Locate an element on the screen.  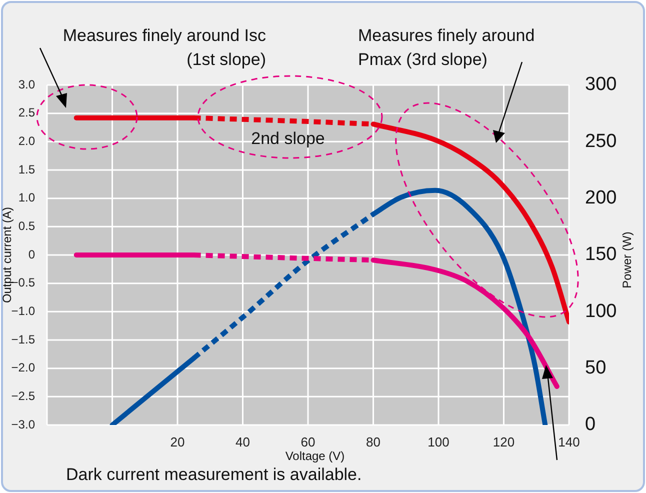
y2-axis-title: Power (W) is located at coordinates (627, 260).